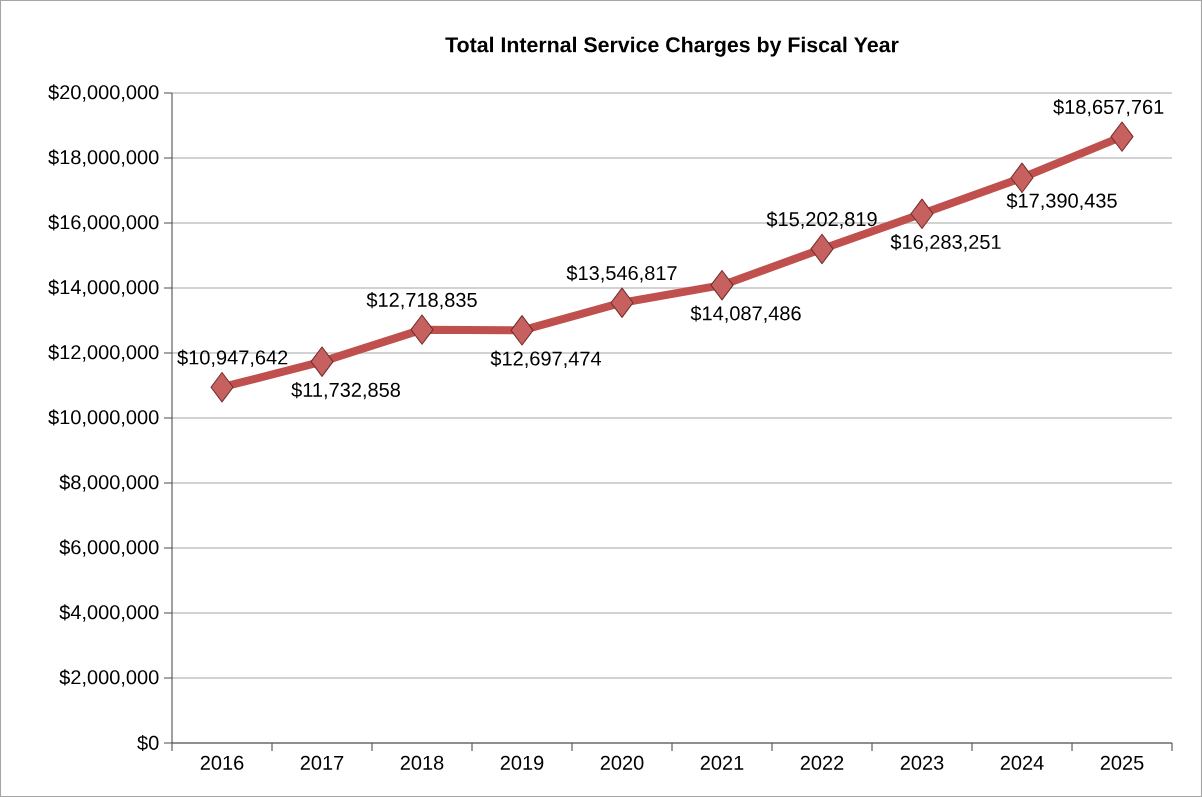 This screenshot has width=1202, height=797. I want to click on data-label: $11,732,858, so click(345, 390).